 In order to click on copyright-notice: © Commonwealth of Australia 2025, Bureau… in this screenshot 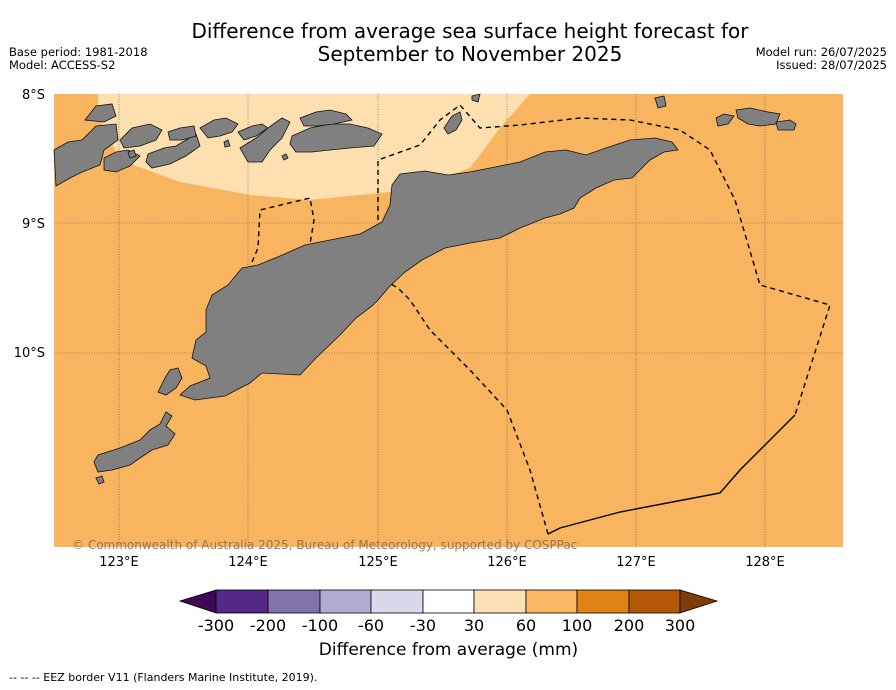, I will do `click(324, 545)`.